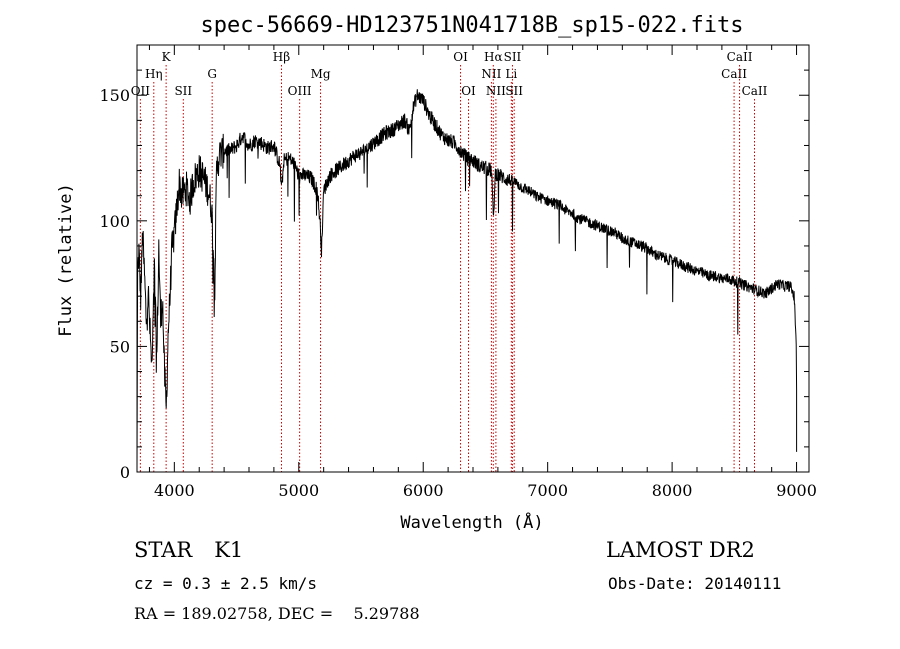 This screenshot has width=900, height=649. I want to click on coordinates-readout: RA = 189.02758, DEC = 5.29788, so click(277, 613).